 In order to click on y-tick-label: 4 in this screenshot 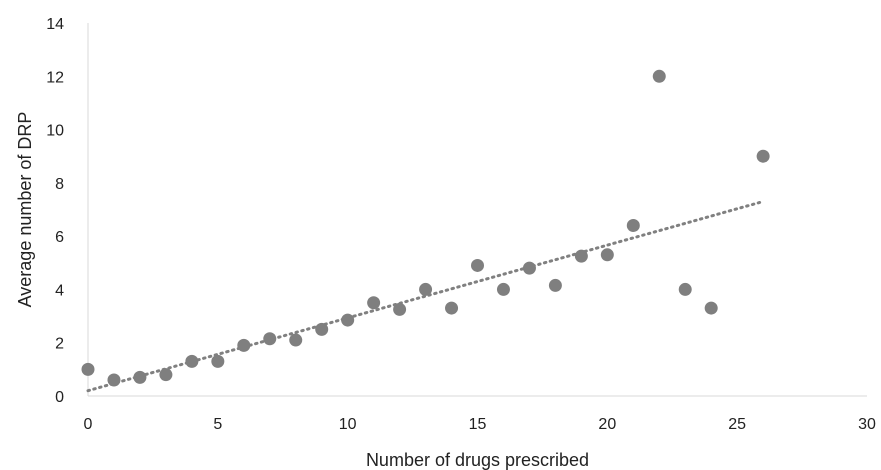, I will do `click(59, 290)`.